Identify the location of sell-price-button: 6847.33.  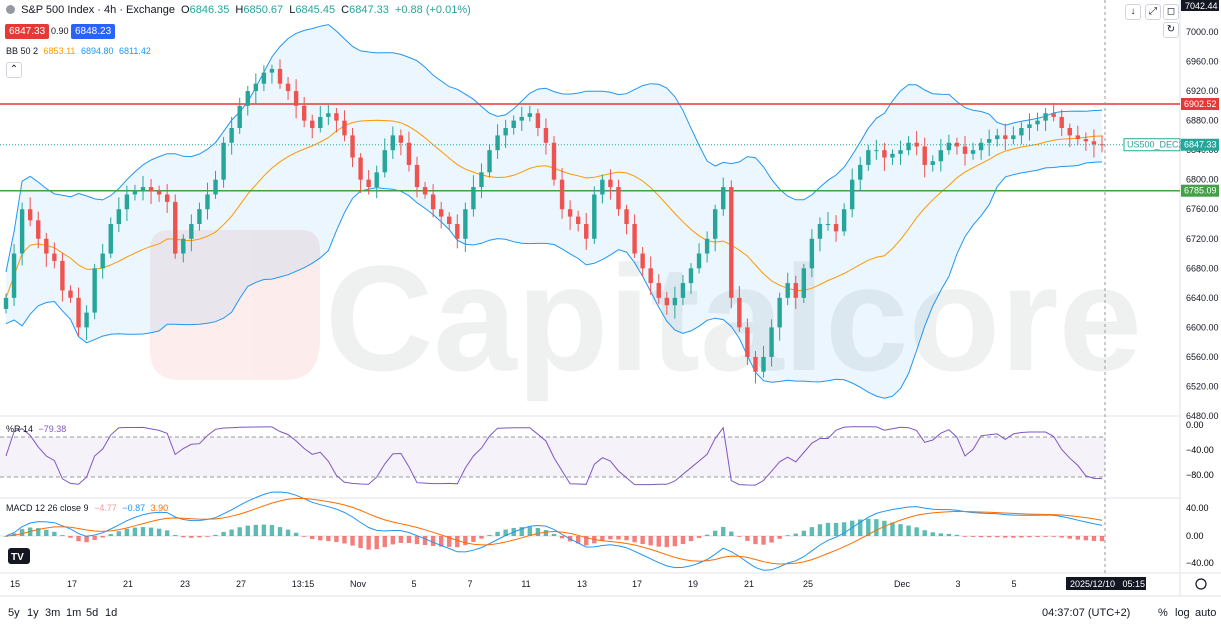
(27, 31).